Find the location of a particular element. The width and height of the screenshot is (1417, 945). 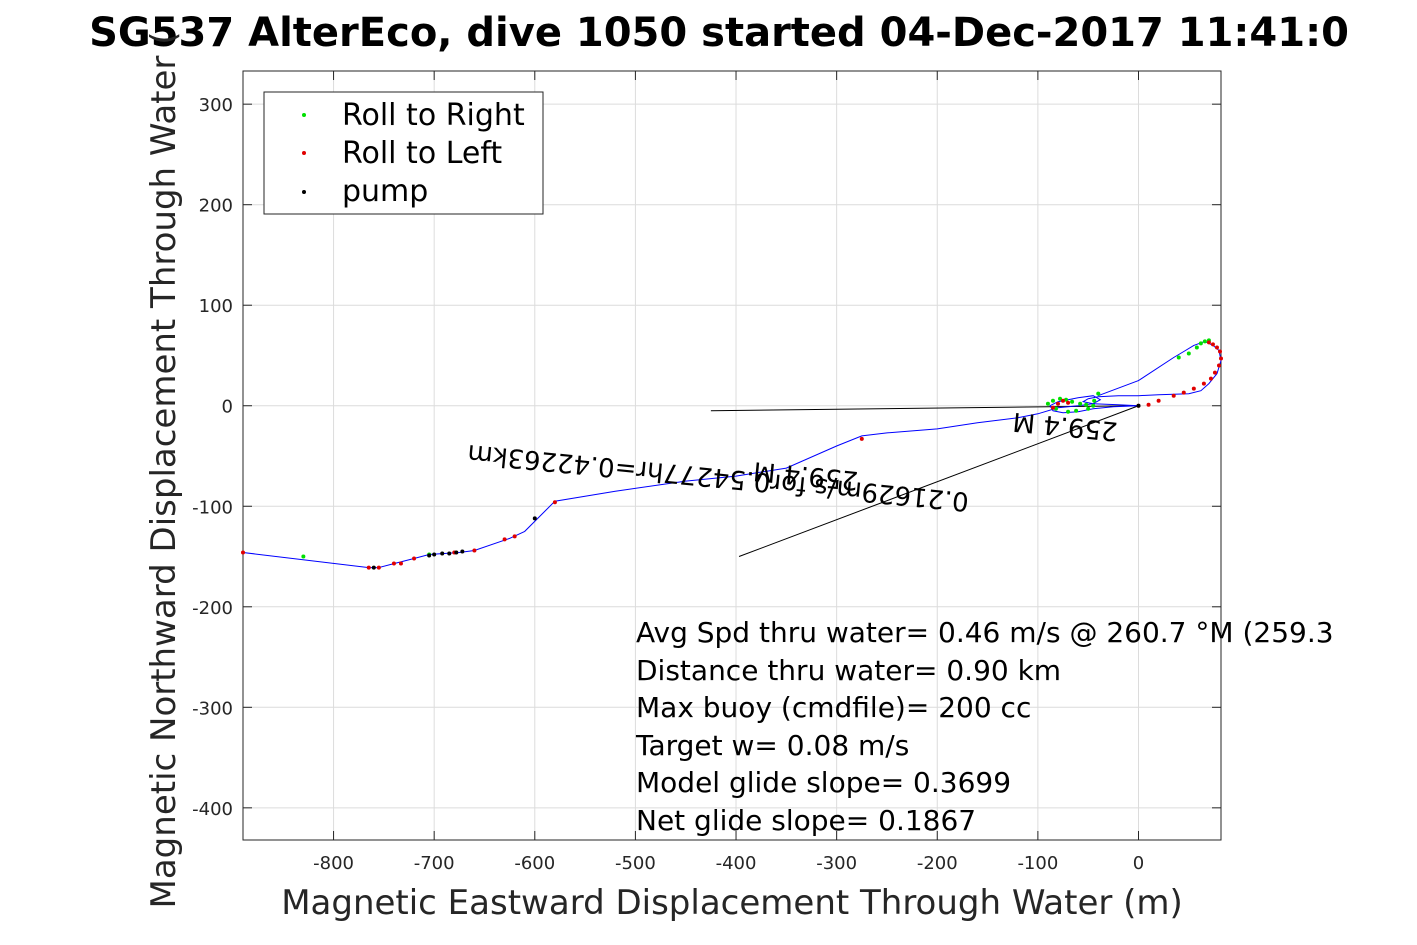

reference-line is located at coordinates (938, 481).